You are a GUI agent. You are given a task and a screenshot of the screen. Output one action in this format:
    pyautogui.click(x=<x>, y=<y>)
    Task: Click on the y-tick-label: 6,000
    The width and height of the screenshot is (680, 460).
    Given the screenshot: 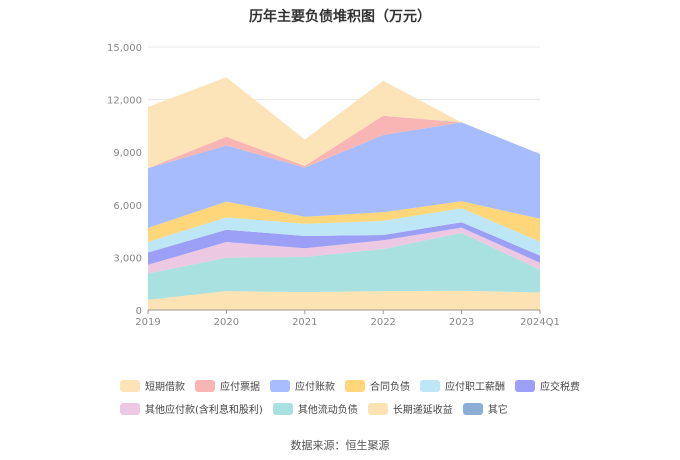 What is the action you would take?
    pyautogui.click(x=127, y=206)
    